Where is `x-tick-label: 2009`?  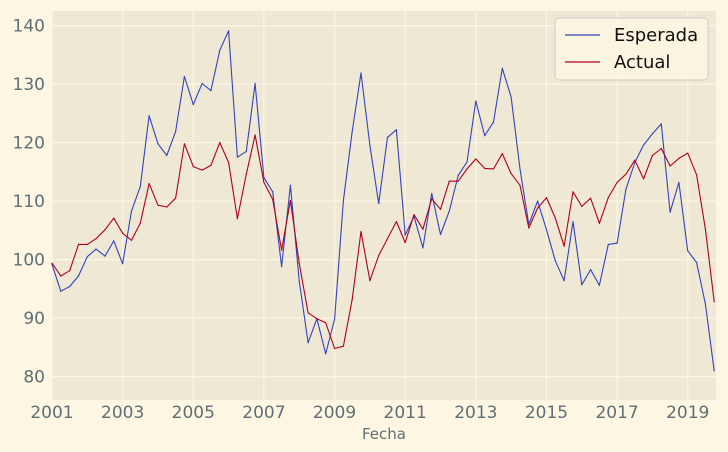 x-tick-label: 2009 is located at coordinates (334, 413).